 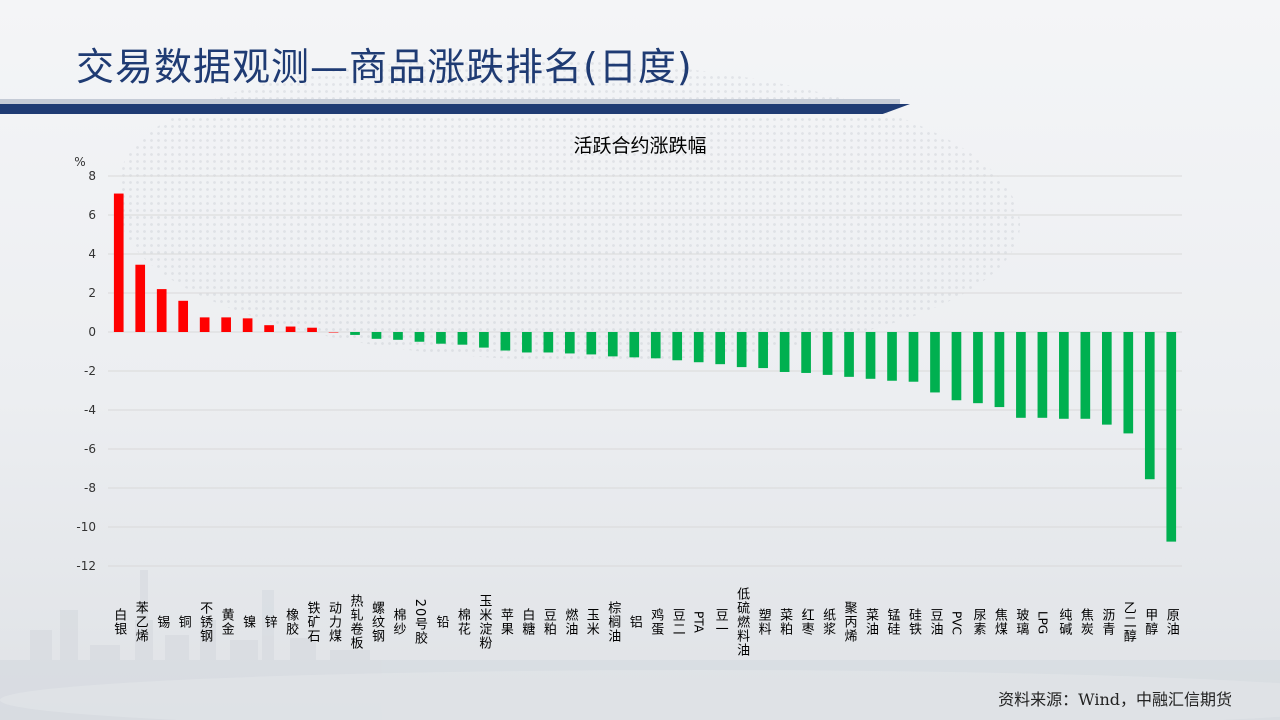 I want to click on x-tick-label: 铁矿石, so click(x=313, y=622).